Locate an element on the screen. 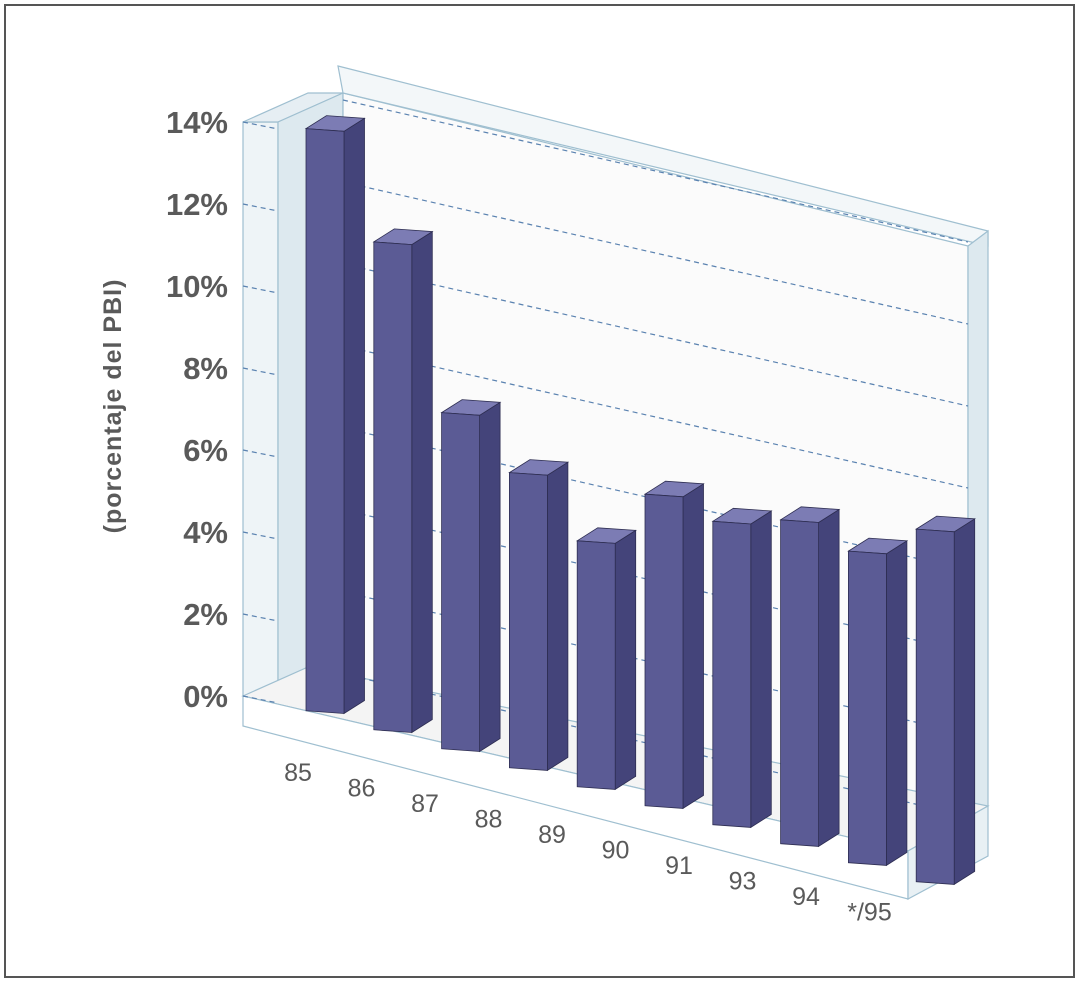 This screenshot has width=1081, height=990. x-tick-label: 85 is located at coordinates (298, 773).